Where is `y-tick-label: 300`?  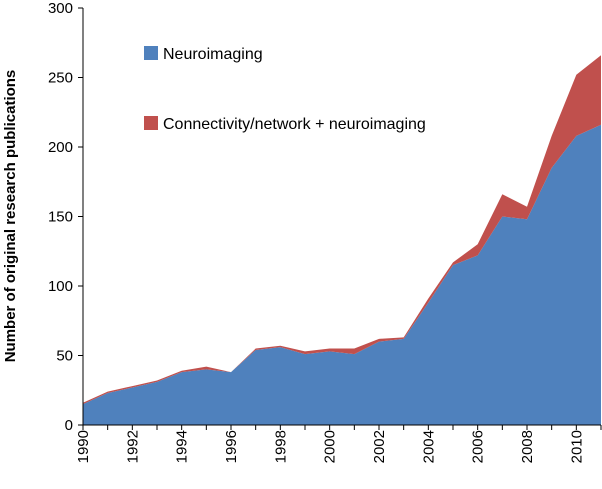
y-tick-label: 300 is located at coordinates (60, 8).